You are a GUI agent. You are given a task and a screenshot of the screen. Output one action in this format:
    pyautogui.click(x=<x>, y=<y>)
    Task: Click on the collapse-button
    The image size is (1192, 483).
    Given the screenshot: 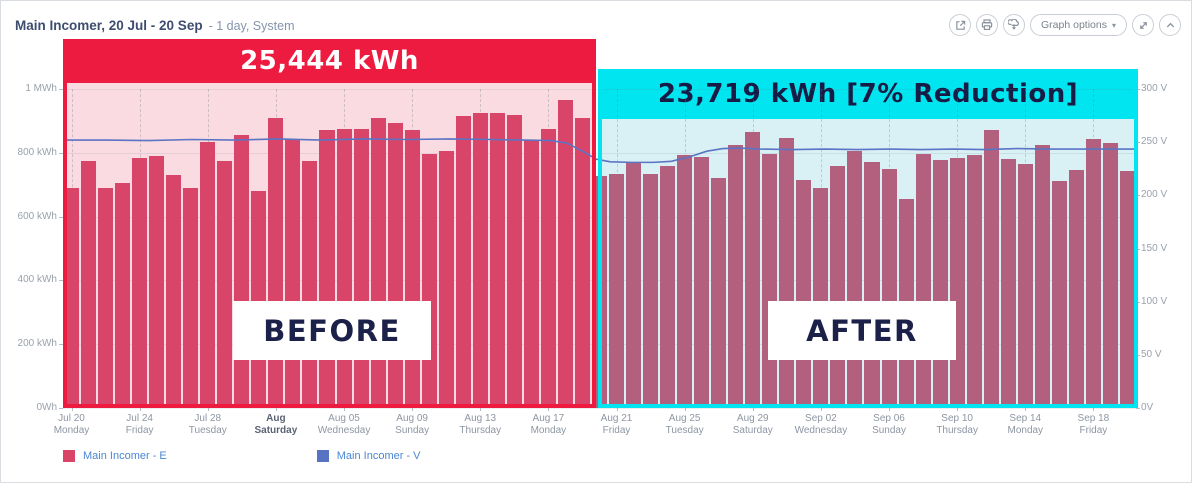 What is the action you would take?
    pyautogui.click(x=1170, y=25)
    